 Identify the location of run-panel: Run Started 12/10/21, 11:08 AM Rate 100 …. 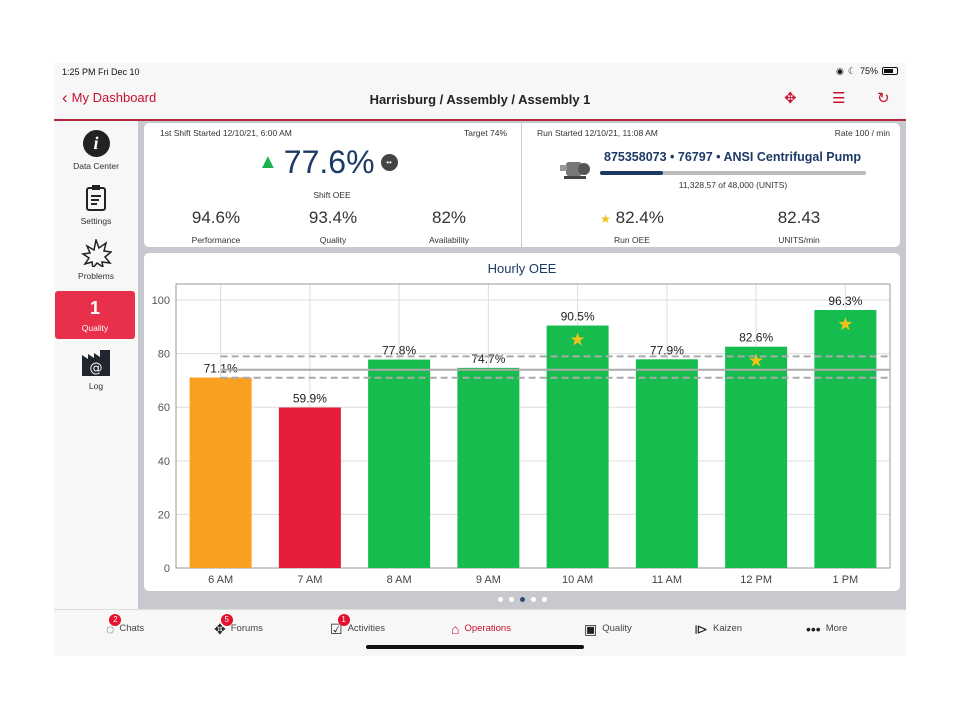
(711, 185).